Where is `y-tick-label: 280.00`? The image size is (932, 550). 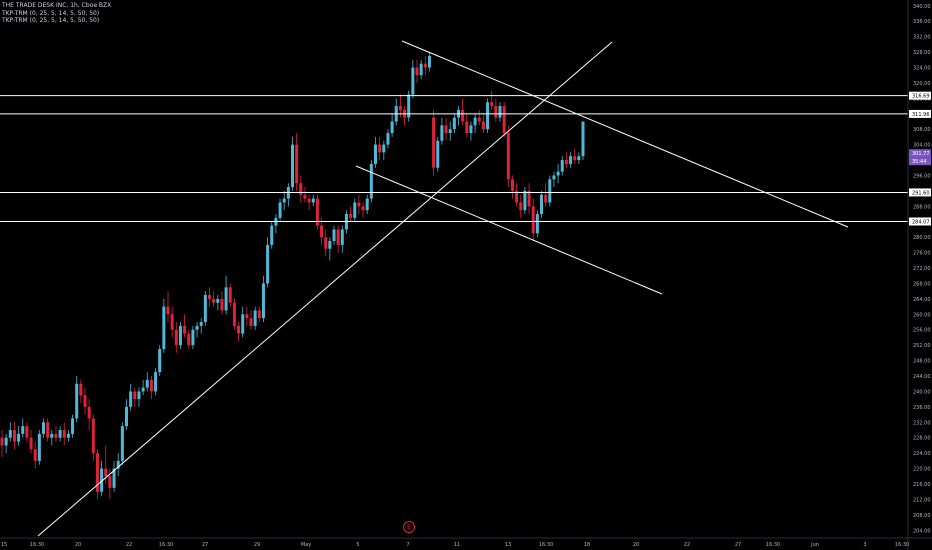 y-tick-label: 280.00 is located at coordinates (922, 238).